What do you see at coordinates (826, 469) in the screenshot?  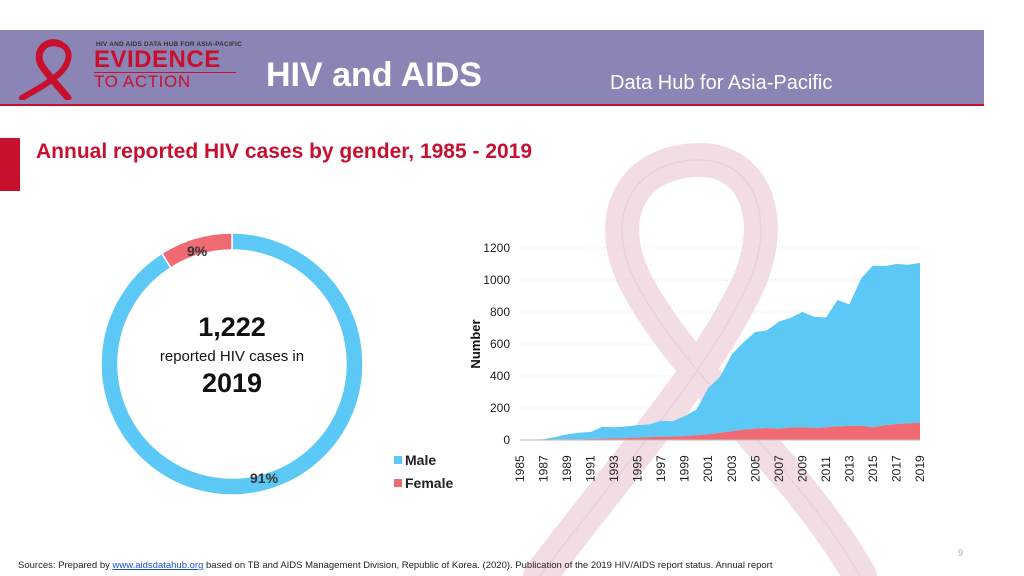 I see `x-tick-label: 2011` at bounding box center [826, 469].